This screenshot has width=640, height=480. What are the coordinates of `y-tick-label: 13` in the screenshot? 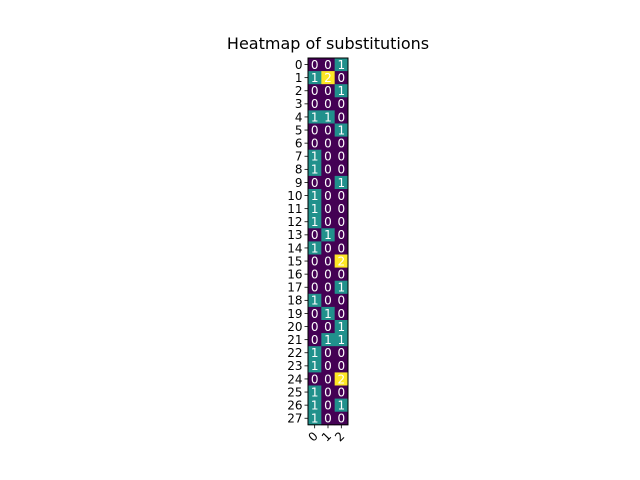 It's located at (294, 235).